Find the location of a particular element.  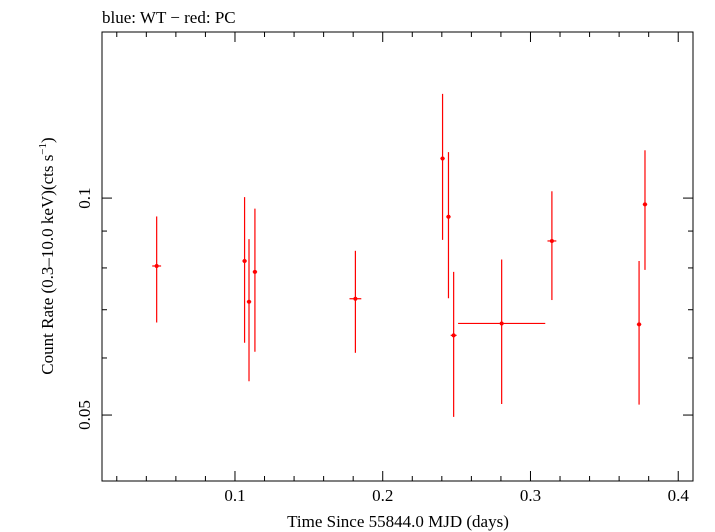

x-tick-label: 0.4 is located at coordinates (679, 495).